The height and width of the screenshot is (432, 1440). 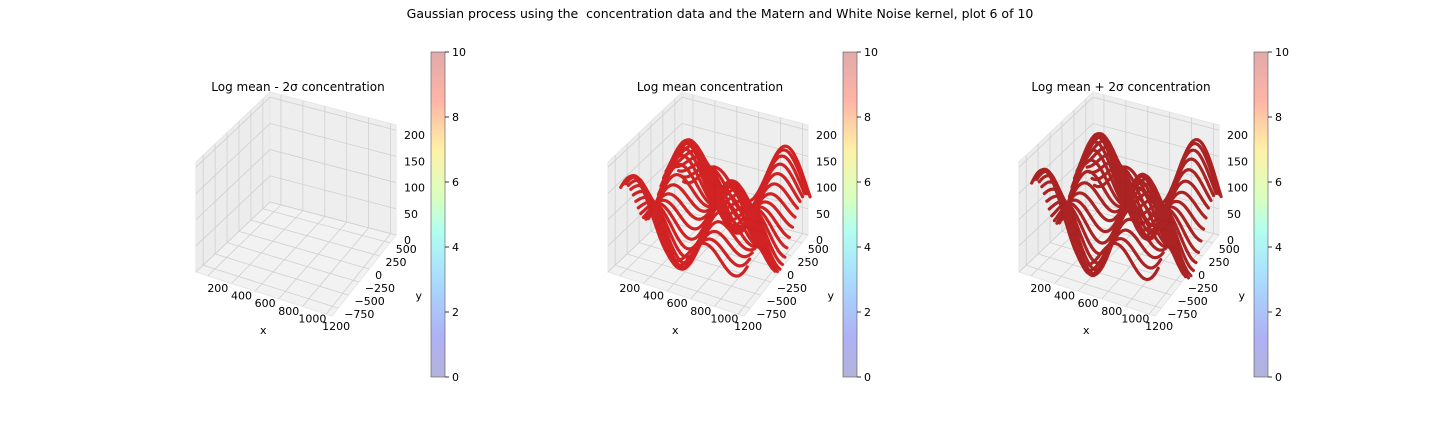 I want to click on z-tick-label: 0, so click(x=819, y=240).